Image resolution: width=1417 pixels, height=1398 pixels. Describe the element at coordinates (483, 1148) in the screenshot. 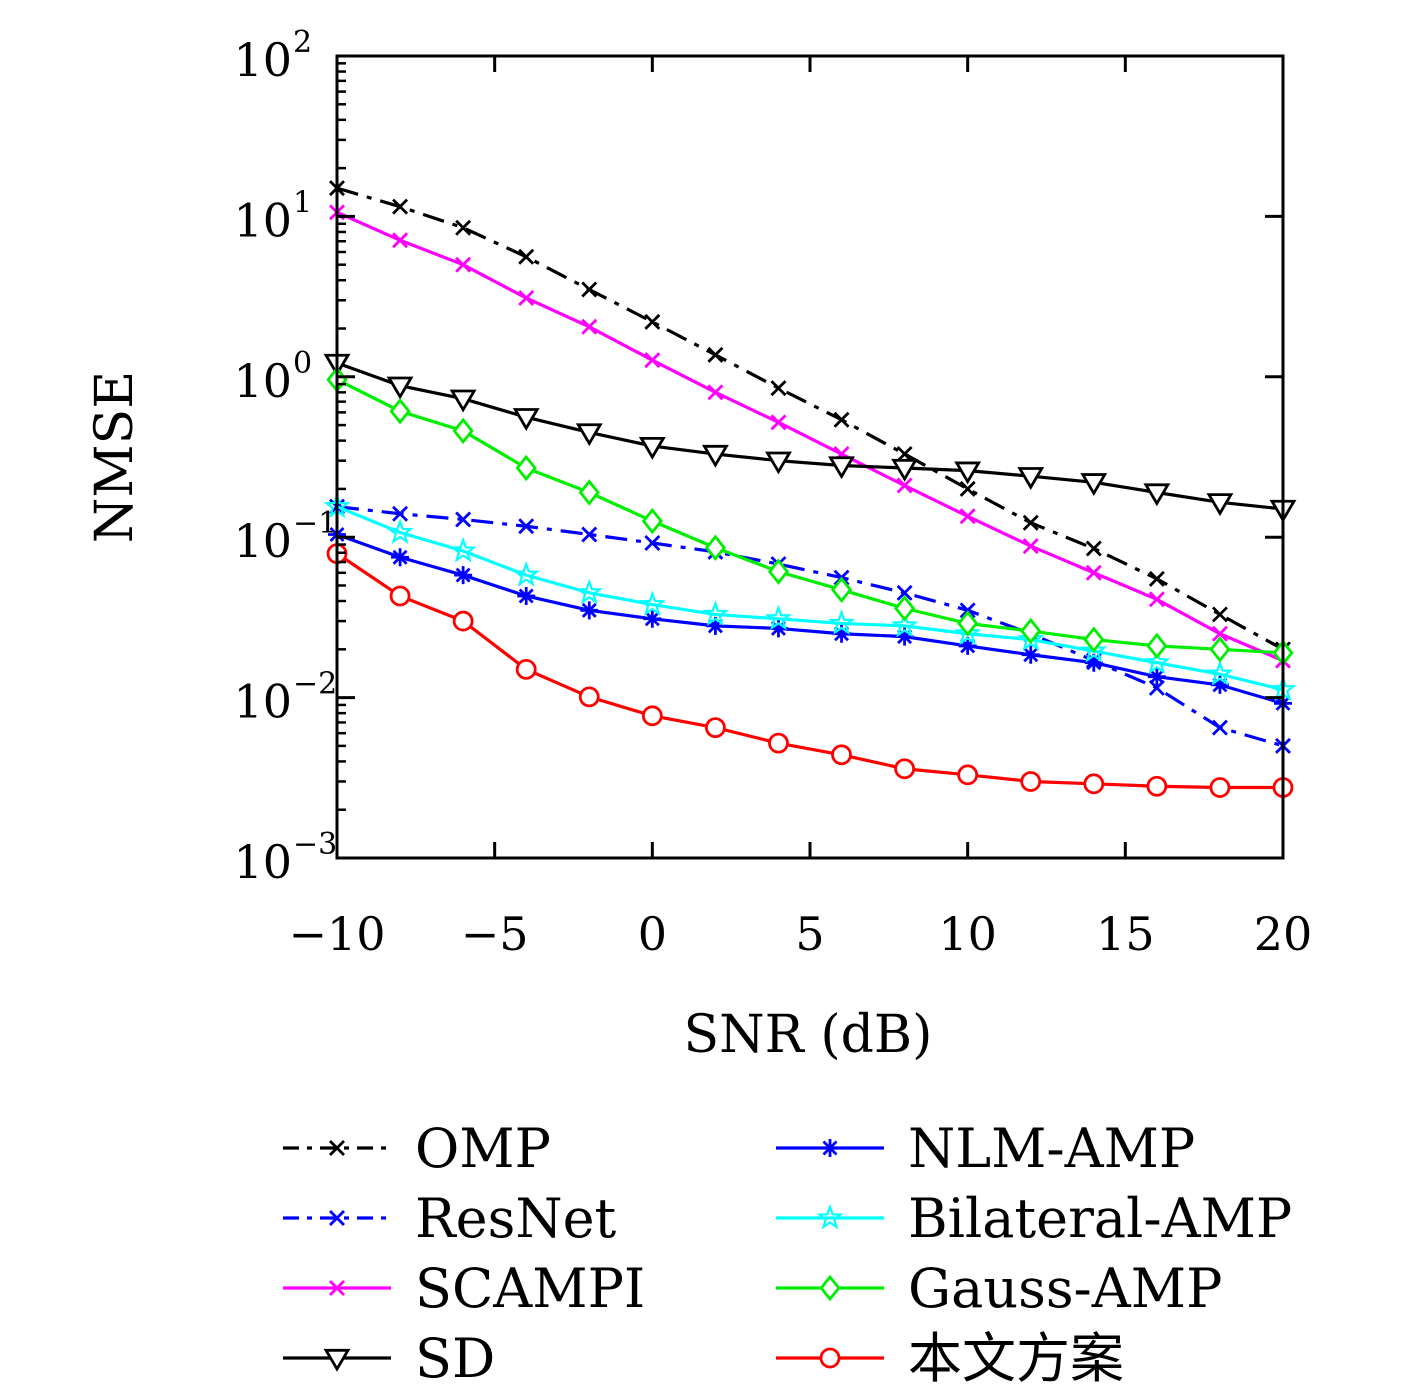

I see `legend-label: OMP` at that location.